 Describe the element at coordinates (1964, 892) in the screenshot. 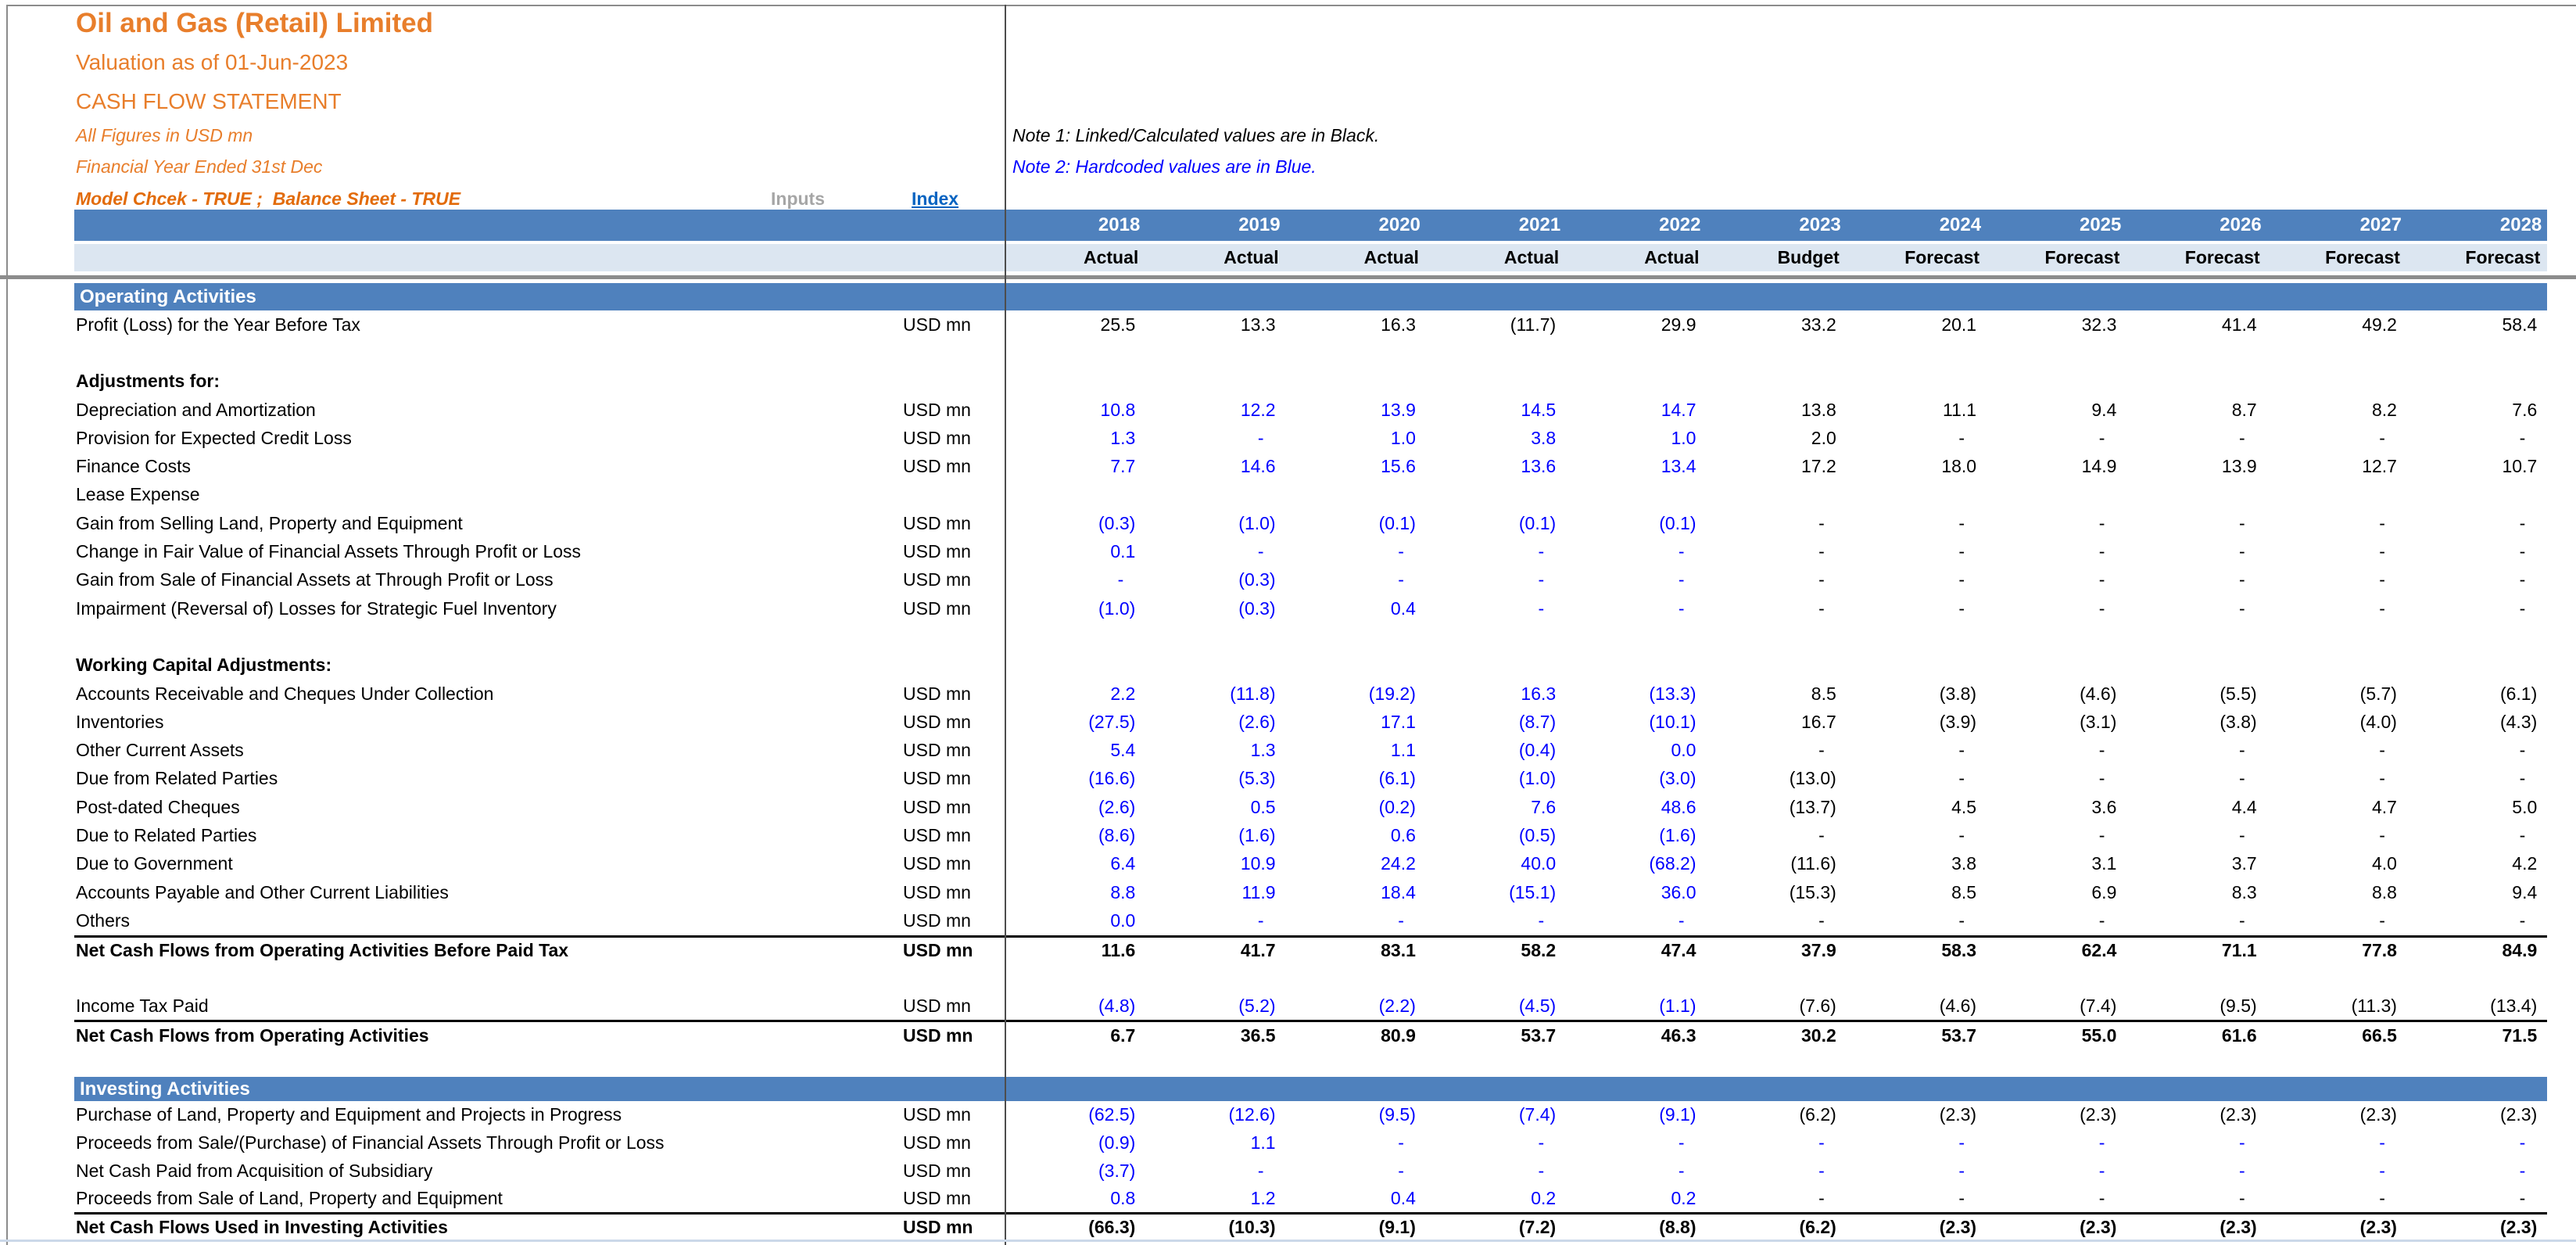

I see `value-cell: 8.5` at that location.